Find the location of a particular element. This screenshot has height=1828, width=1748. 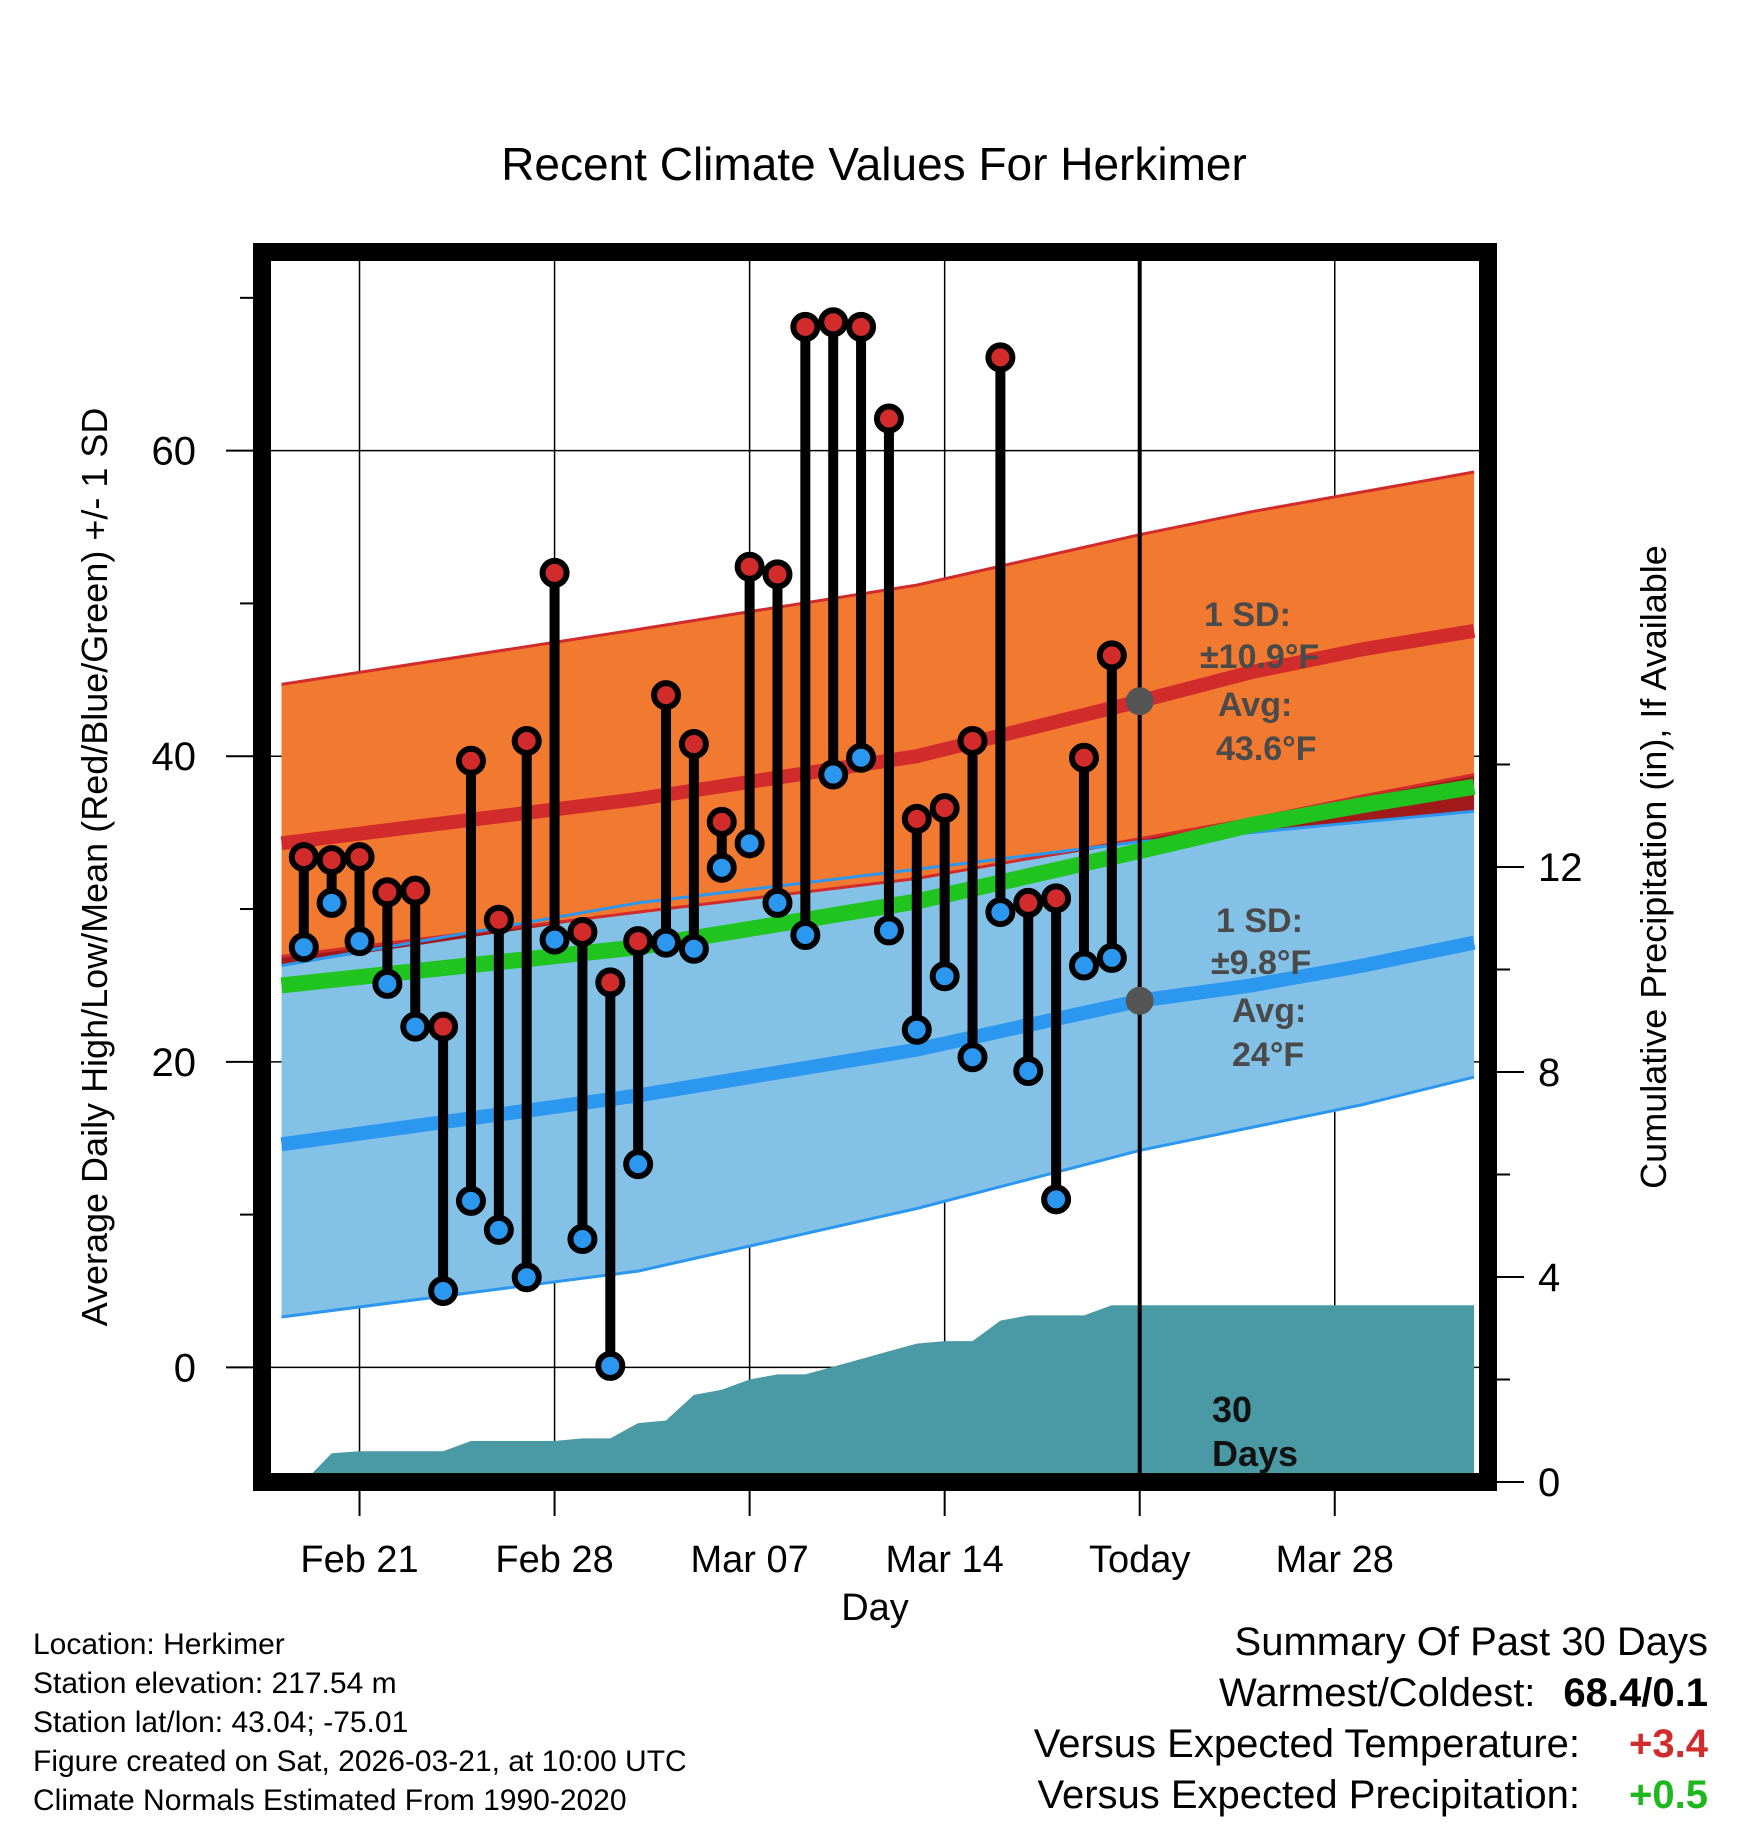

precip-value: +0.5 is located at coordinates (1668, 1795).